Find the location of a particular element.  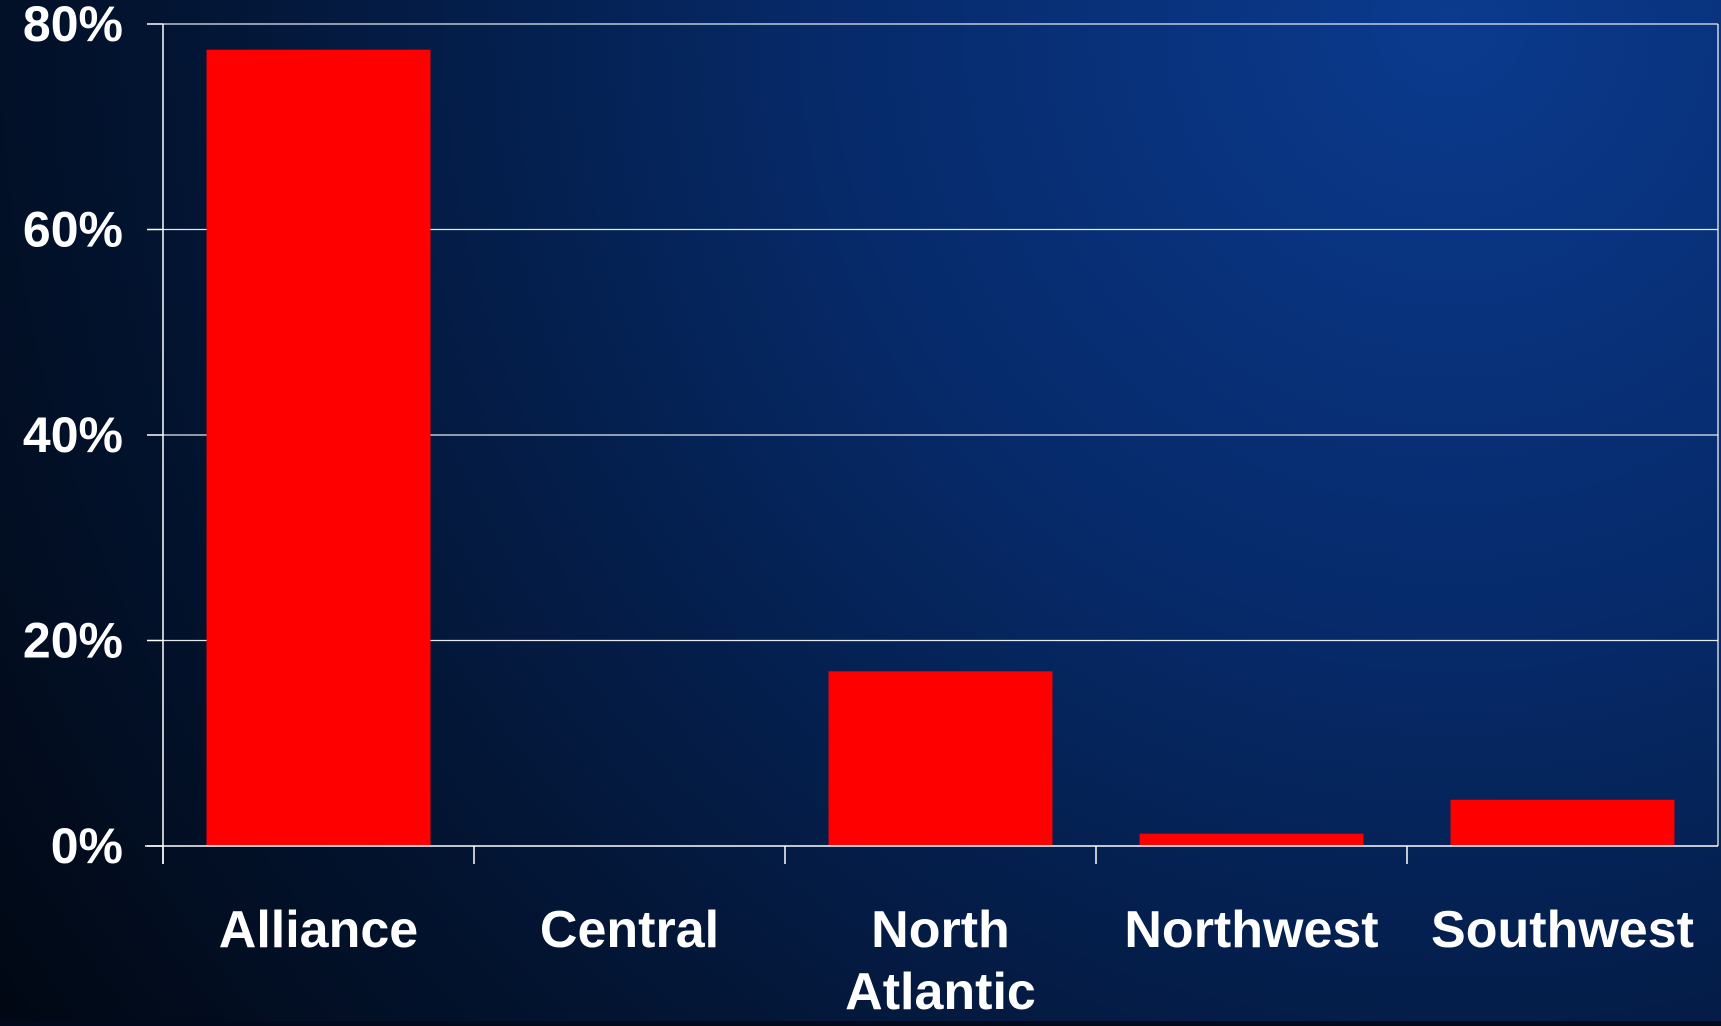

x-tick-label-alliance: Alliance is located at coordinates (318, 930).